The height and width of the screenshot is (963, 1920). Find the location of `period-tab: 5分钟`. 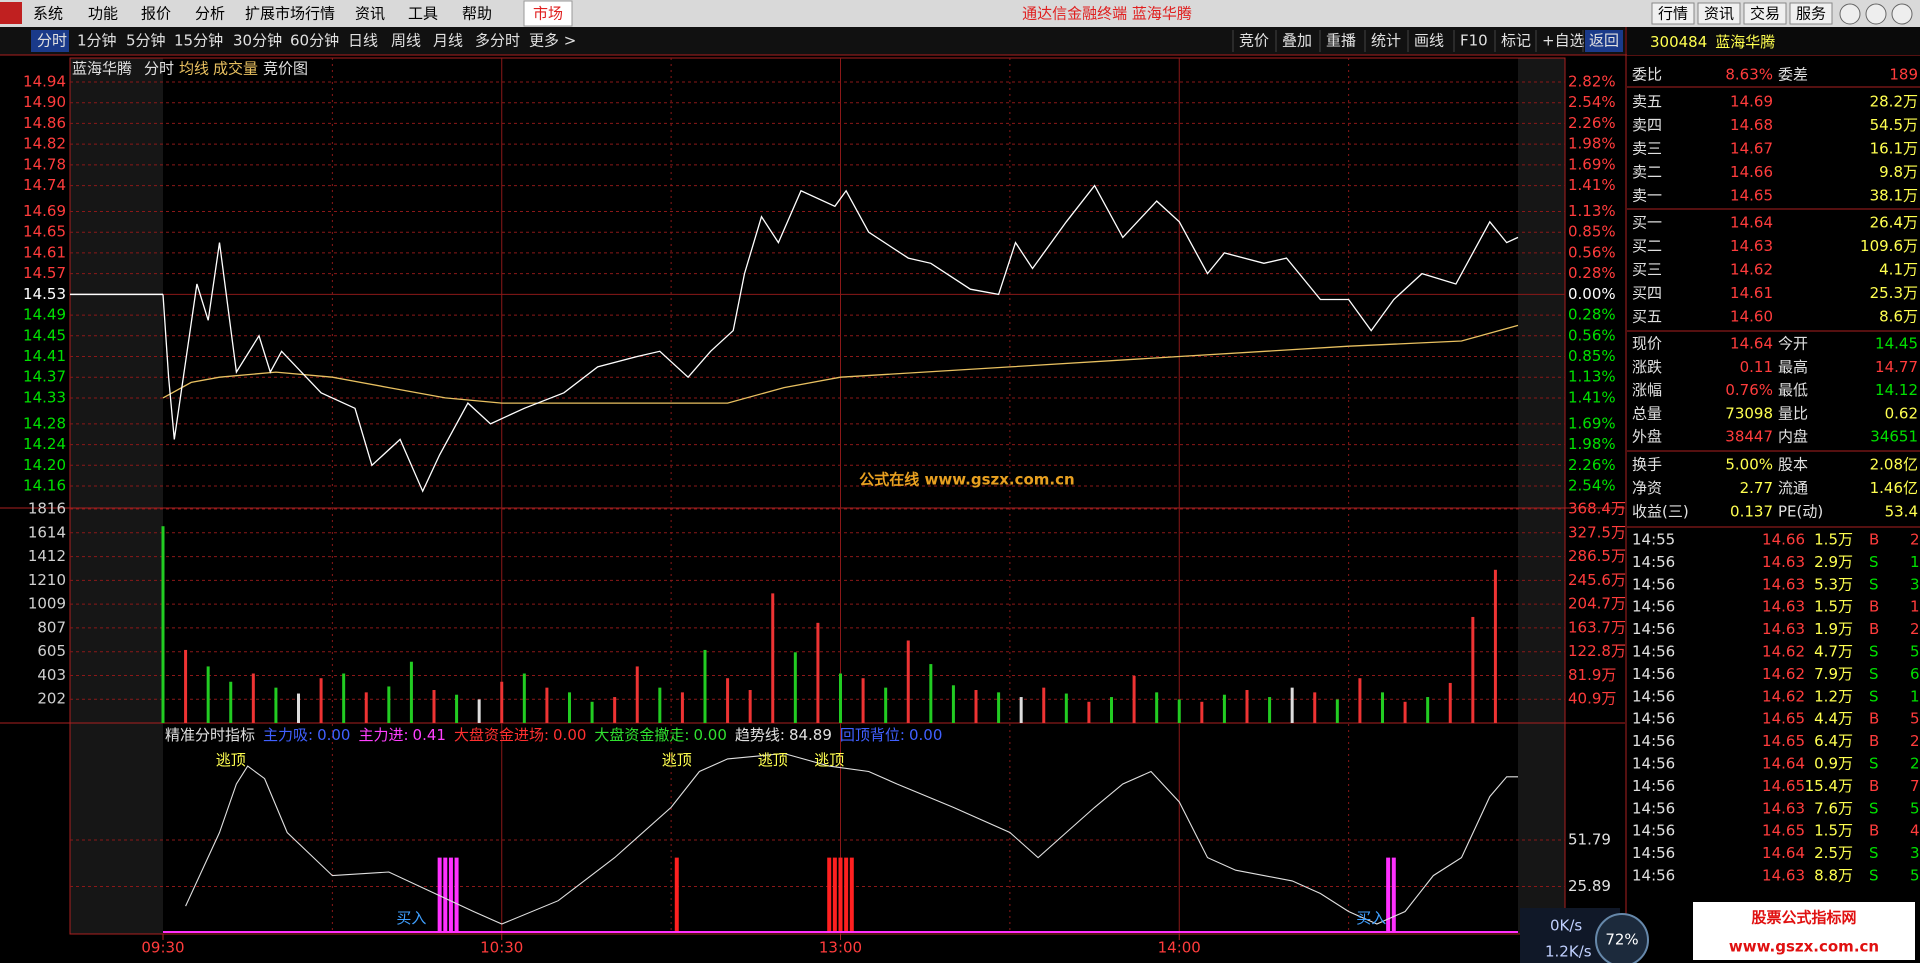

period-tab: 5分钟 is located at coordinates (146, 41).